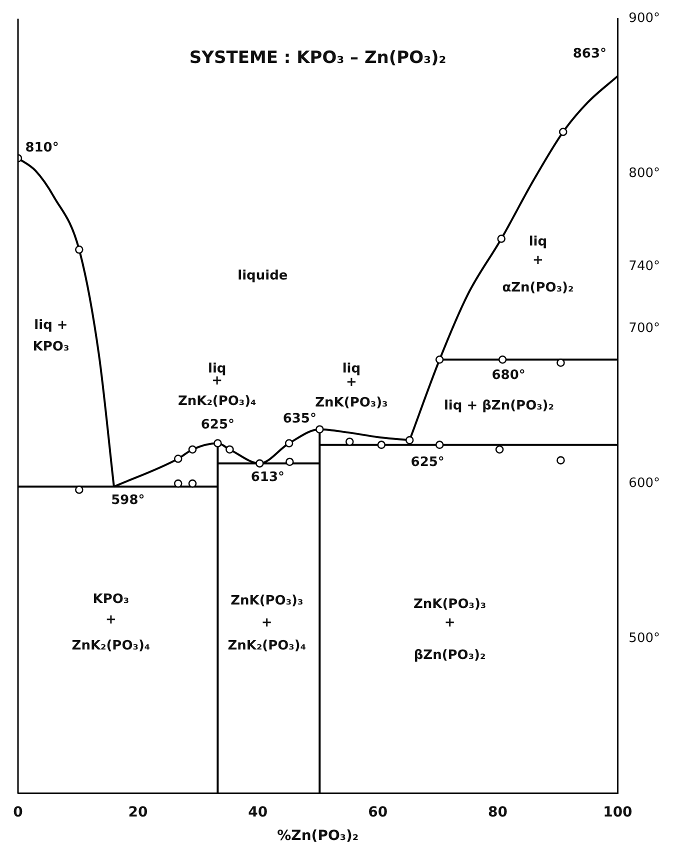 This screenshot has width=675, height=863. I want to click on y-tick-label: 800°, so click(644, 174).